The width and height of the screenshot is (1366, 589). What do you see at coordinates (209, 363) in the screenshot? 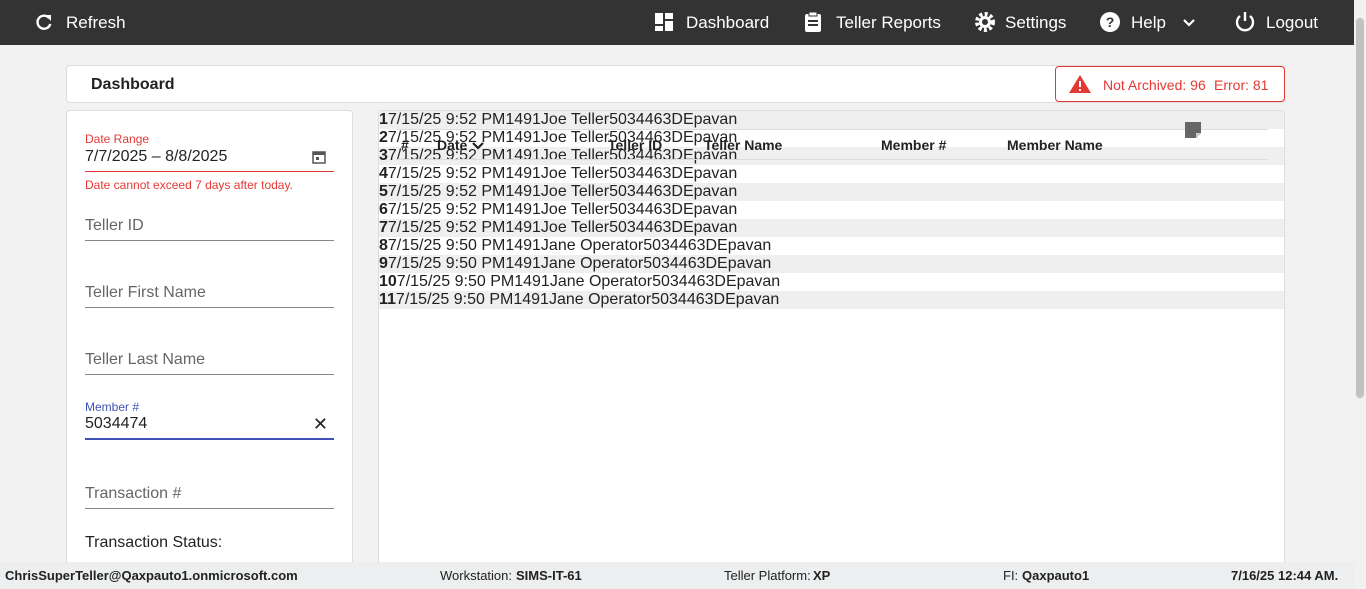
I see `teller-last-name-input: Teller Last Name` at bounding box center [209, 363].